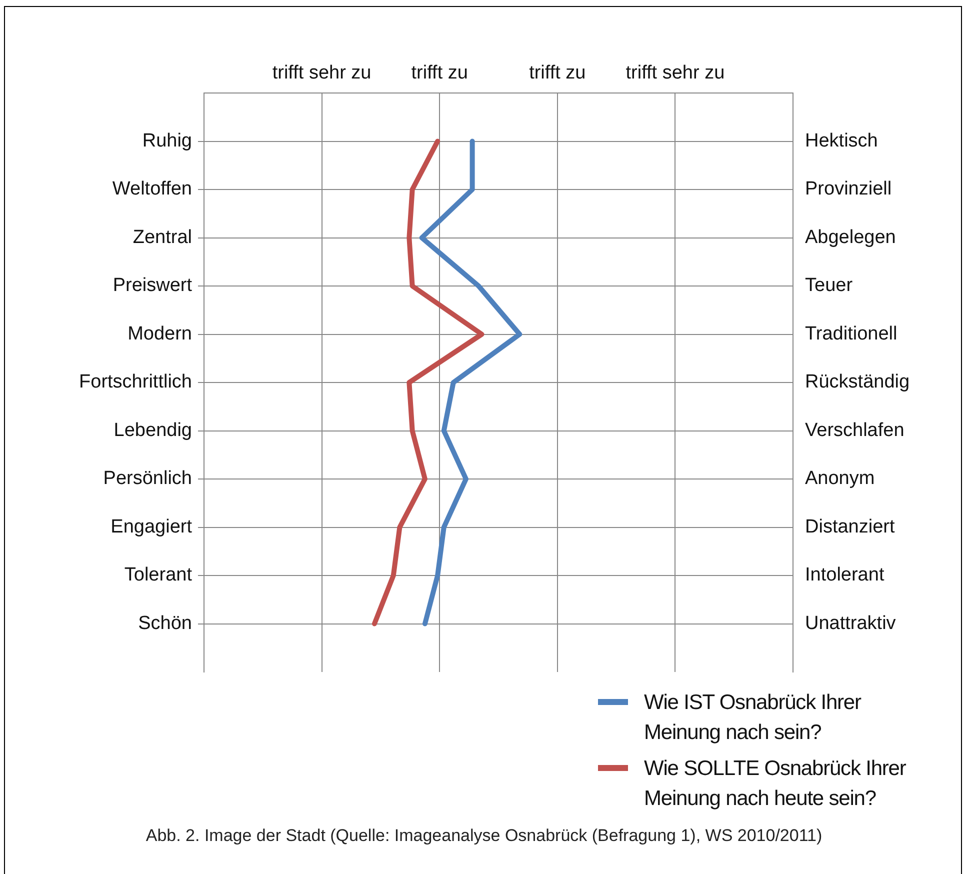 The width and height of the screenshot is (968, 874). I want to click on y2-tick-label: Distanziert, so click(850, 527).